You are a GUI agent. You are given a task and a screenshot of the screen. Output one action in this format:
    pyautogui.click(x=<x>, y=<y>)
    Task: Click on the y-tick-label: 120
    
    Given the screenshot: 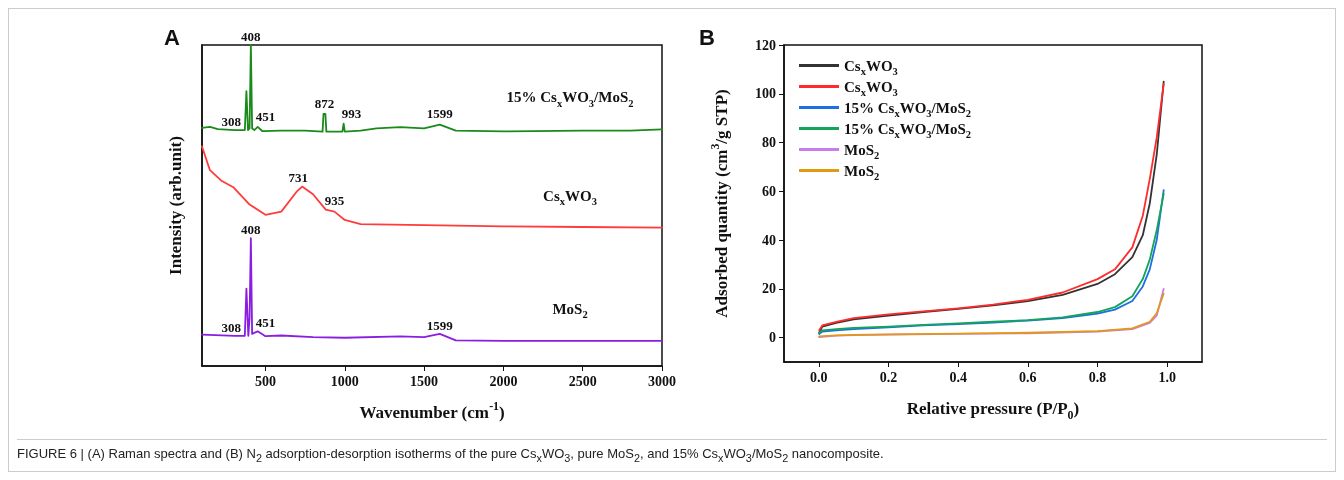 What is the action you would take?
    pyautogui.click(x=765, y=45)
    